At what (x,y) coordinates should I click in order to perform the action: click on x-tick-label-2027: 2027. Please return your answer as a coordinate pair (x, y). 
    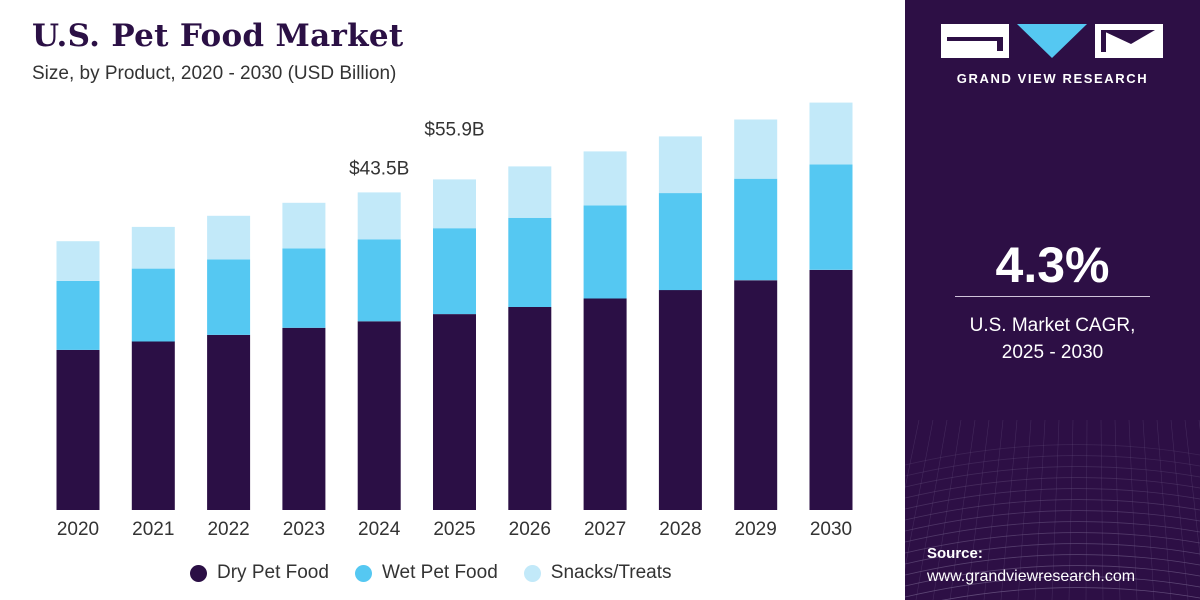
    Looking at the image, I should click on (605, 529).